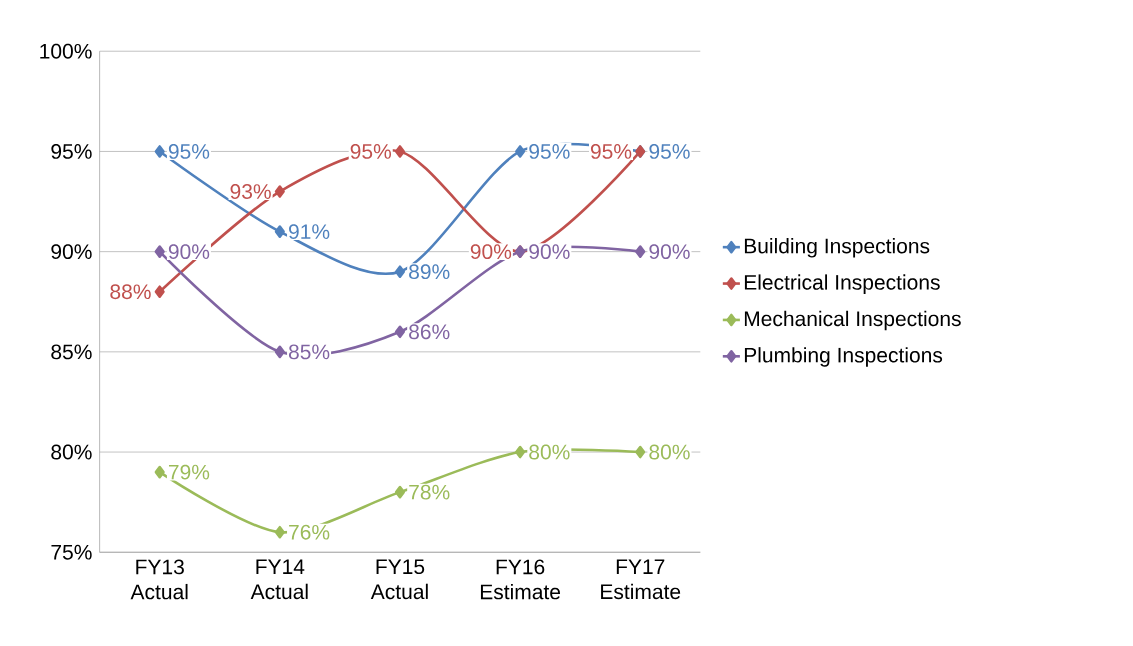 This screenshot has height=646, width=1133. What do you see at coordinates (309, 532) in the screenshot?
I see `data-label: 76%` at bounding box center [309, 532].